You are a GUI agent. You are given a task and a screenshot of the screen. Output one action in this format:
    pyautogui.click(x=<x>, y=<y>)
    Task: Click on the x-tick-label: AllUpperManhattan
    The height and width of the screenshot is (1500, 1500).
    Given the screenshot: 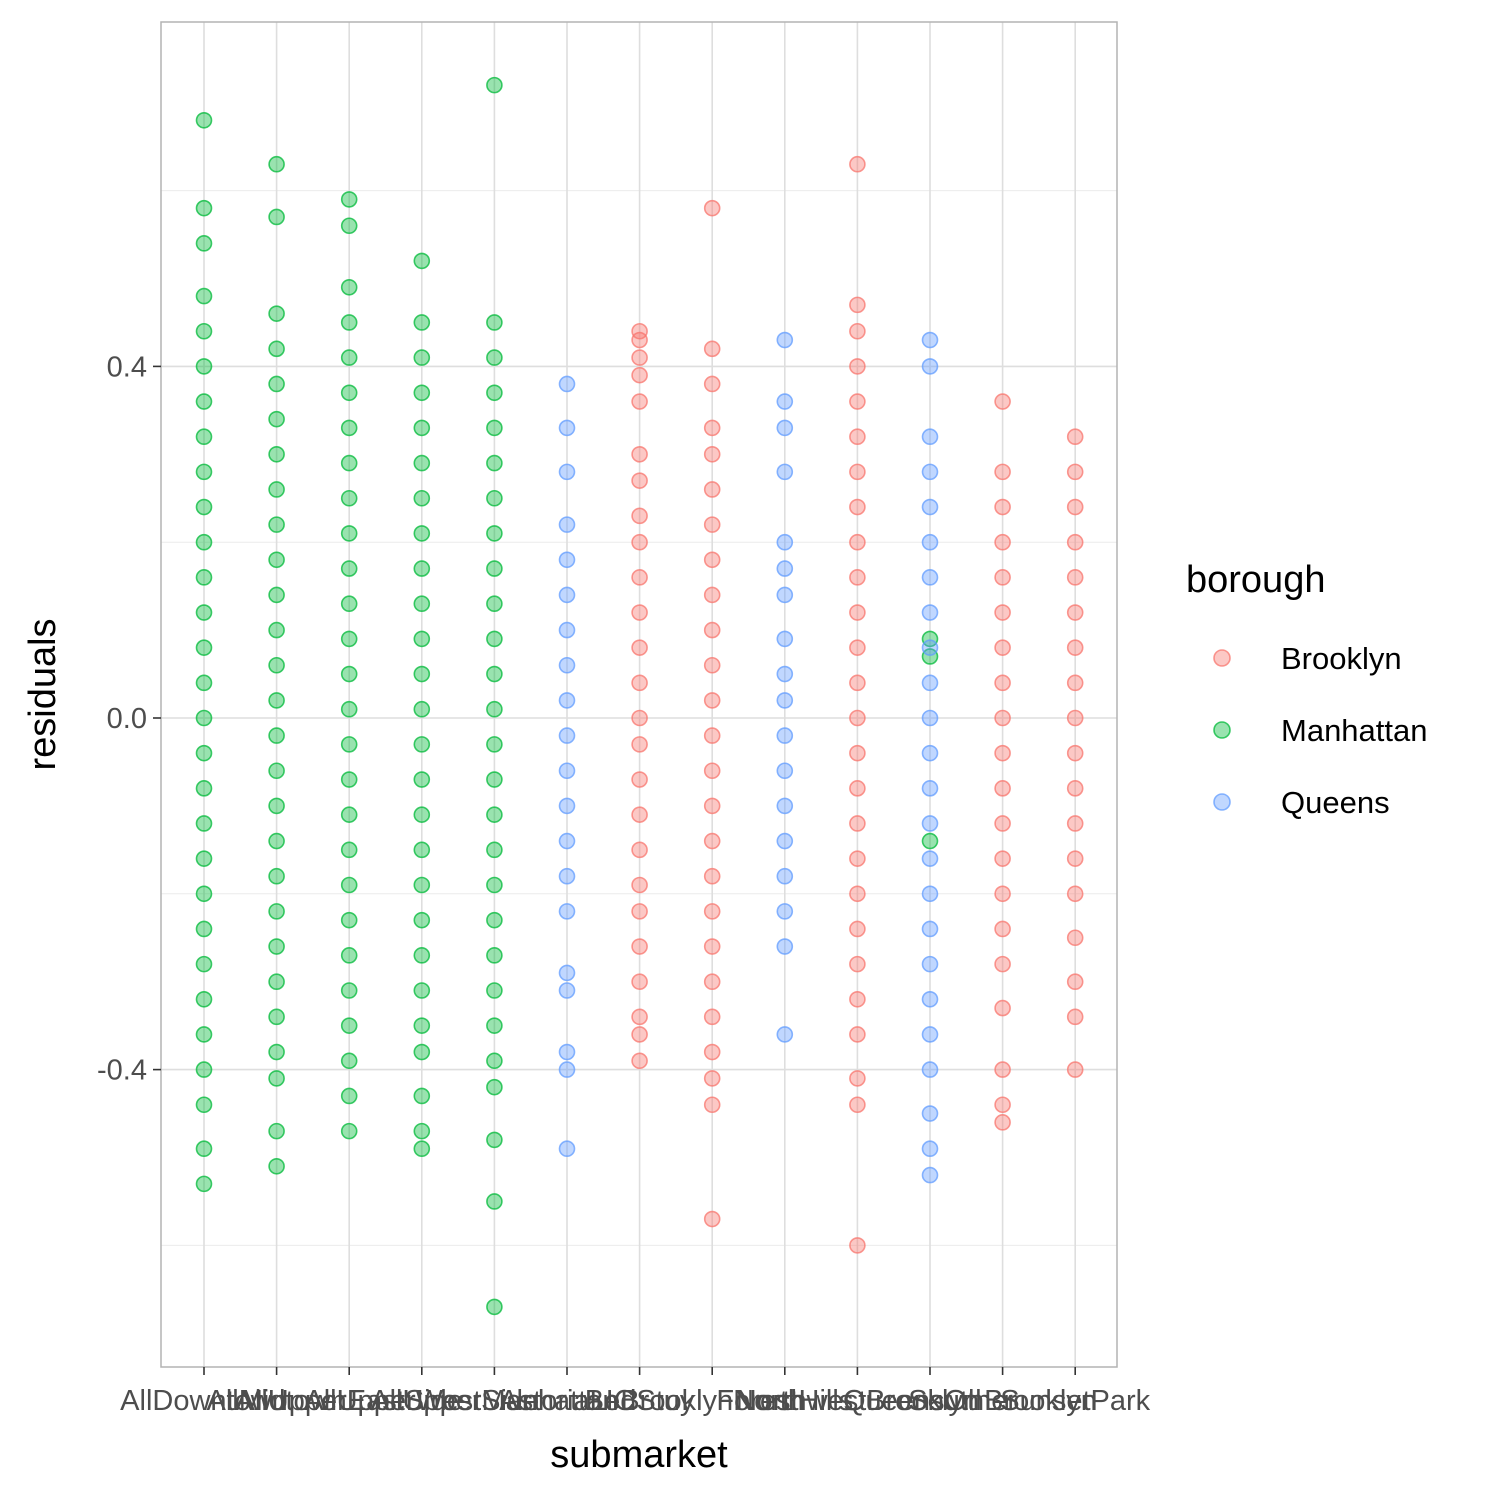 What is the action you would take?
    pyautogui.click(x=494, y=1401)
    